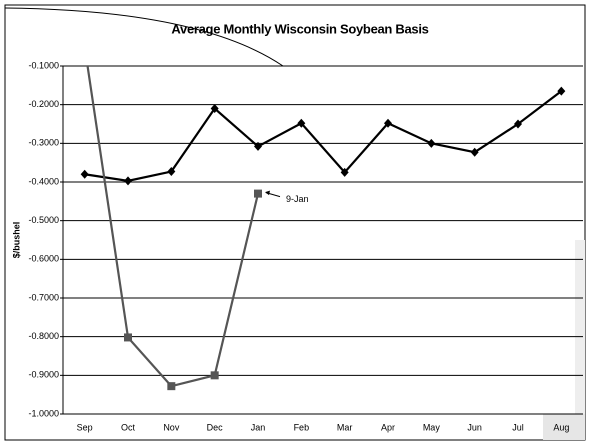  What do you see at coordinates (43, 297) in the screenshot?
I see `y-tick-label: -0.7000` at bounding box center [43, 297].